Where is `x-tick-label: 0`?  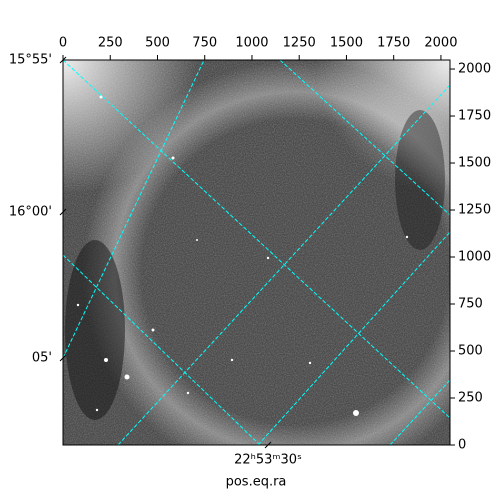
x-tick-label: 0 is located at coordinates (63, 43).